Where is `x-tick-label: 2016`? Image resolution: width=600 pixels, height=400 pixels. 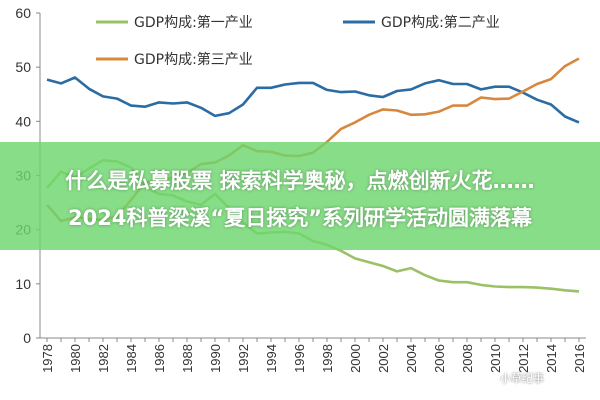
x-tick-label: 2016 is located at coordinates (579, 358).